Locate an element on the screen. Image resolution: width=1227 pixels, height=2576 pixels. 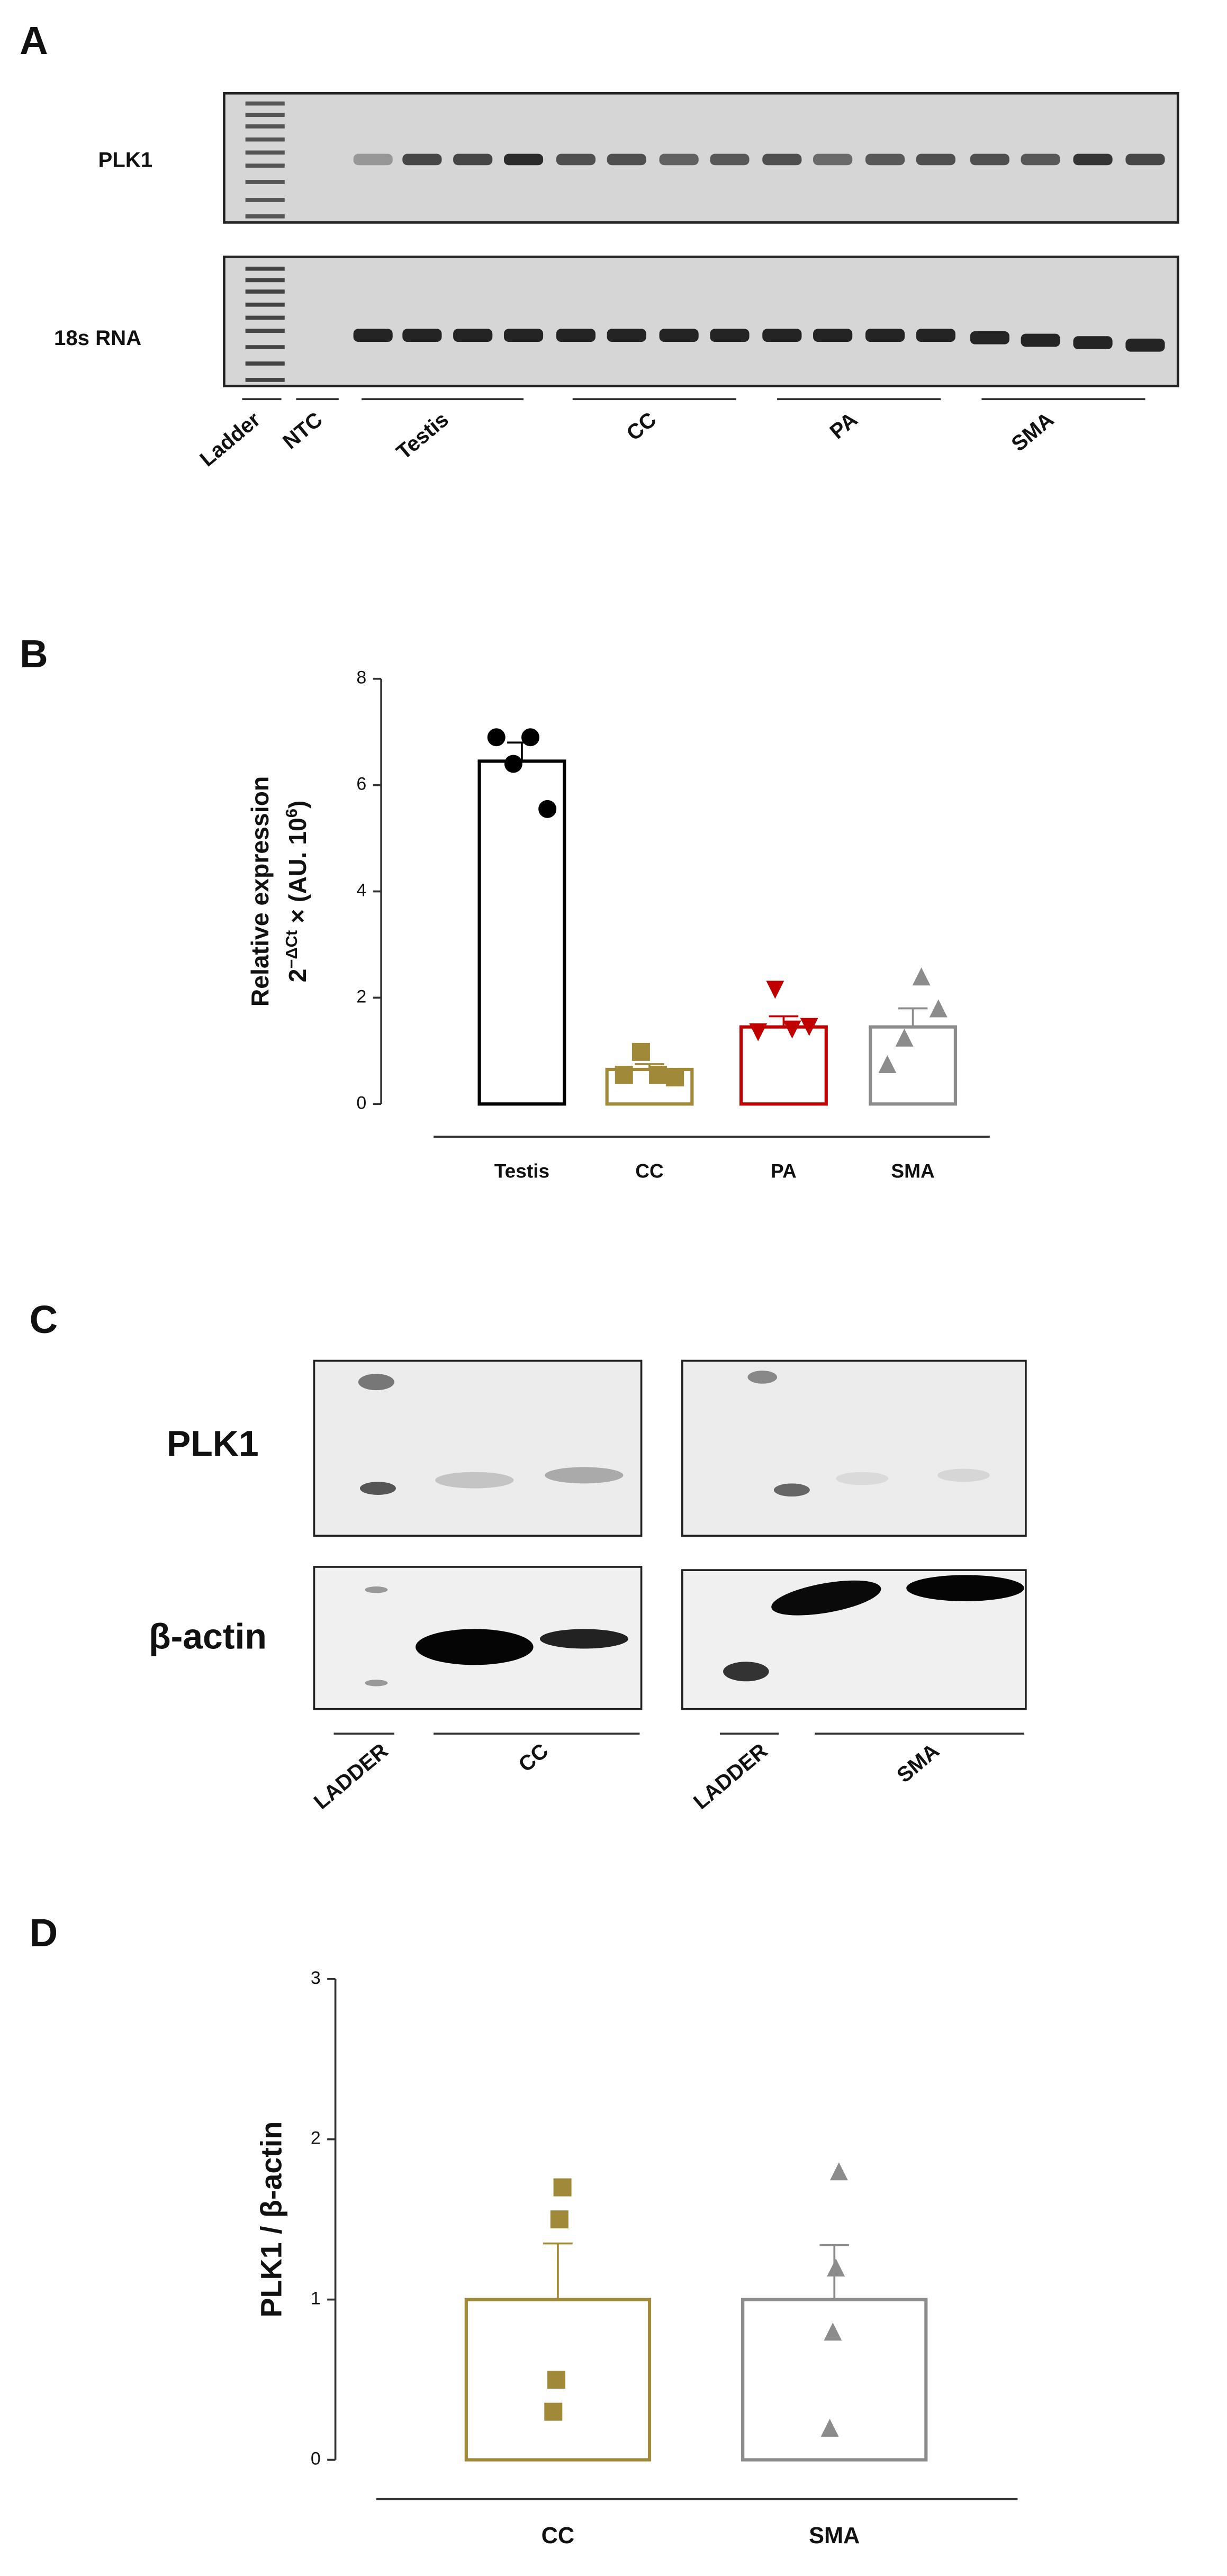
panel-label: C is located at coordinates (44, 1319).